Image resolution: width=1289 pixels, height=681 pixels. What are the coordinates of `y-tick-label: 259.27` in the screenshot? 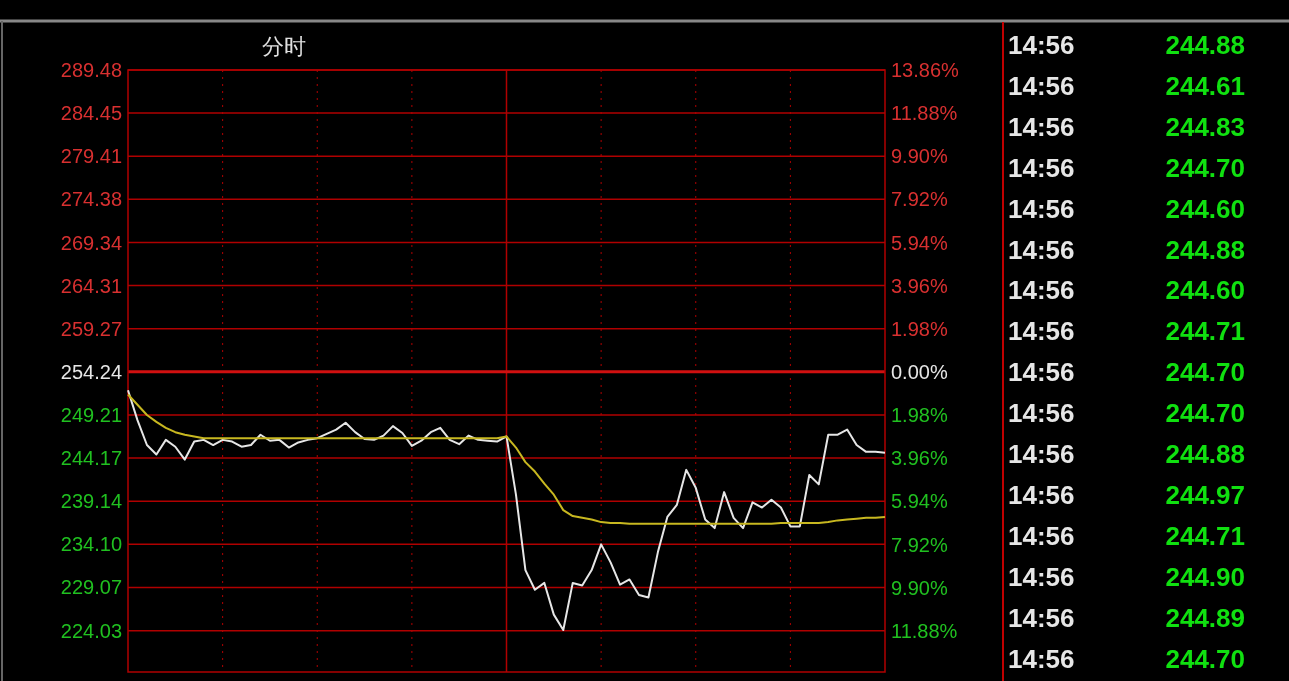 It's located at (91, 328).